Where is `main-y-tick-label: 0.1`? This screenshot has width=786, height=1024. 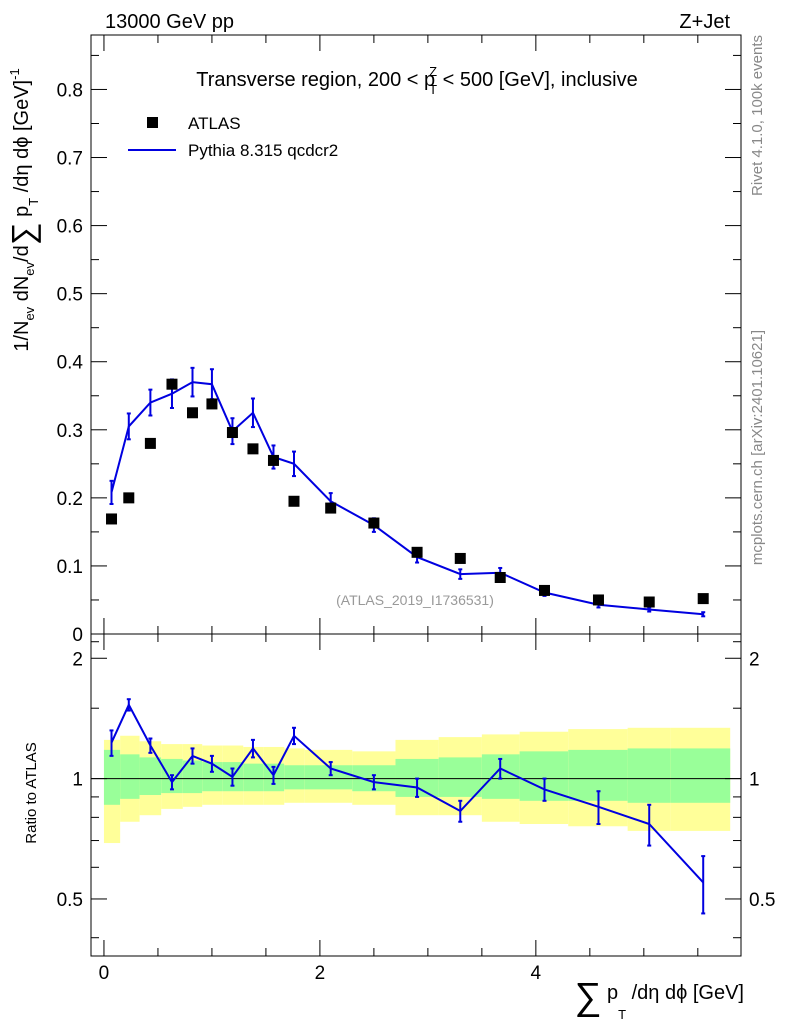 main-y-tick-label: 0.1 is located at coordinates (70, 567).